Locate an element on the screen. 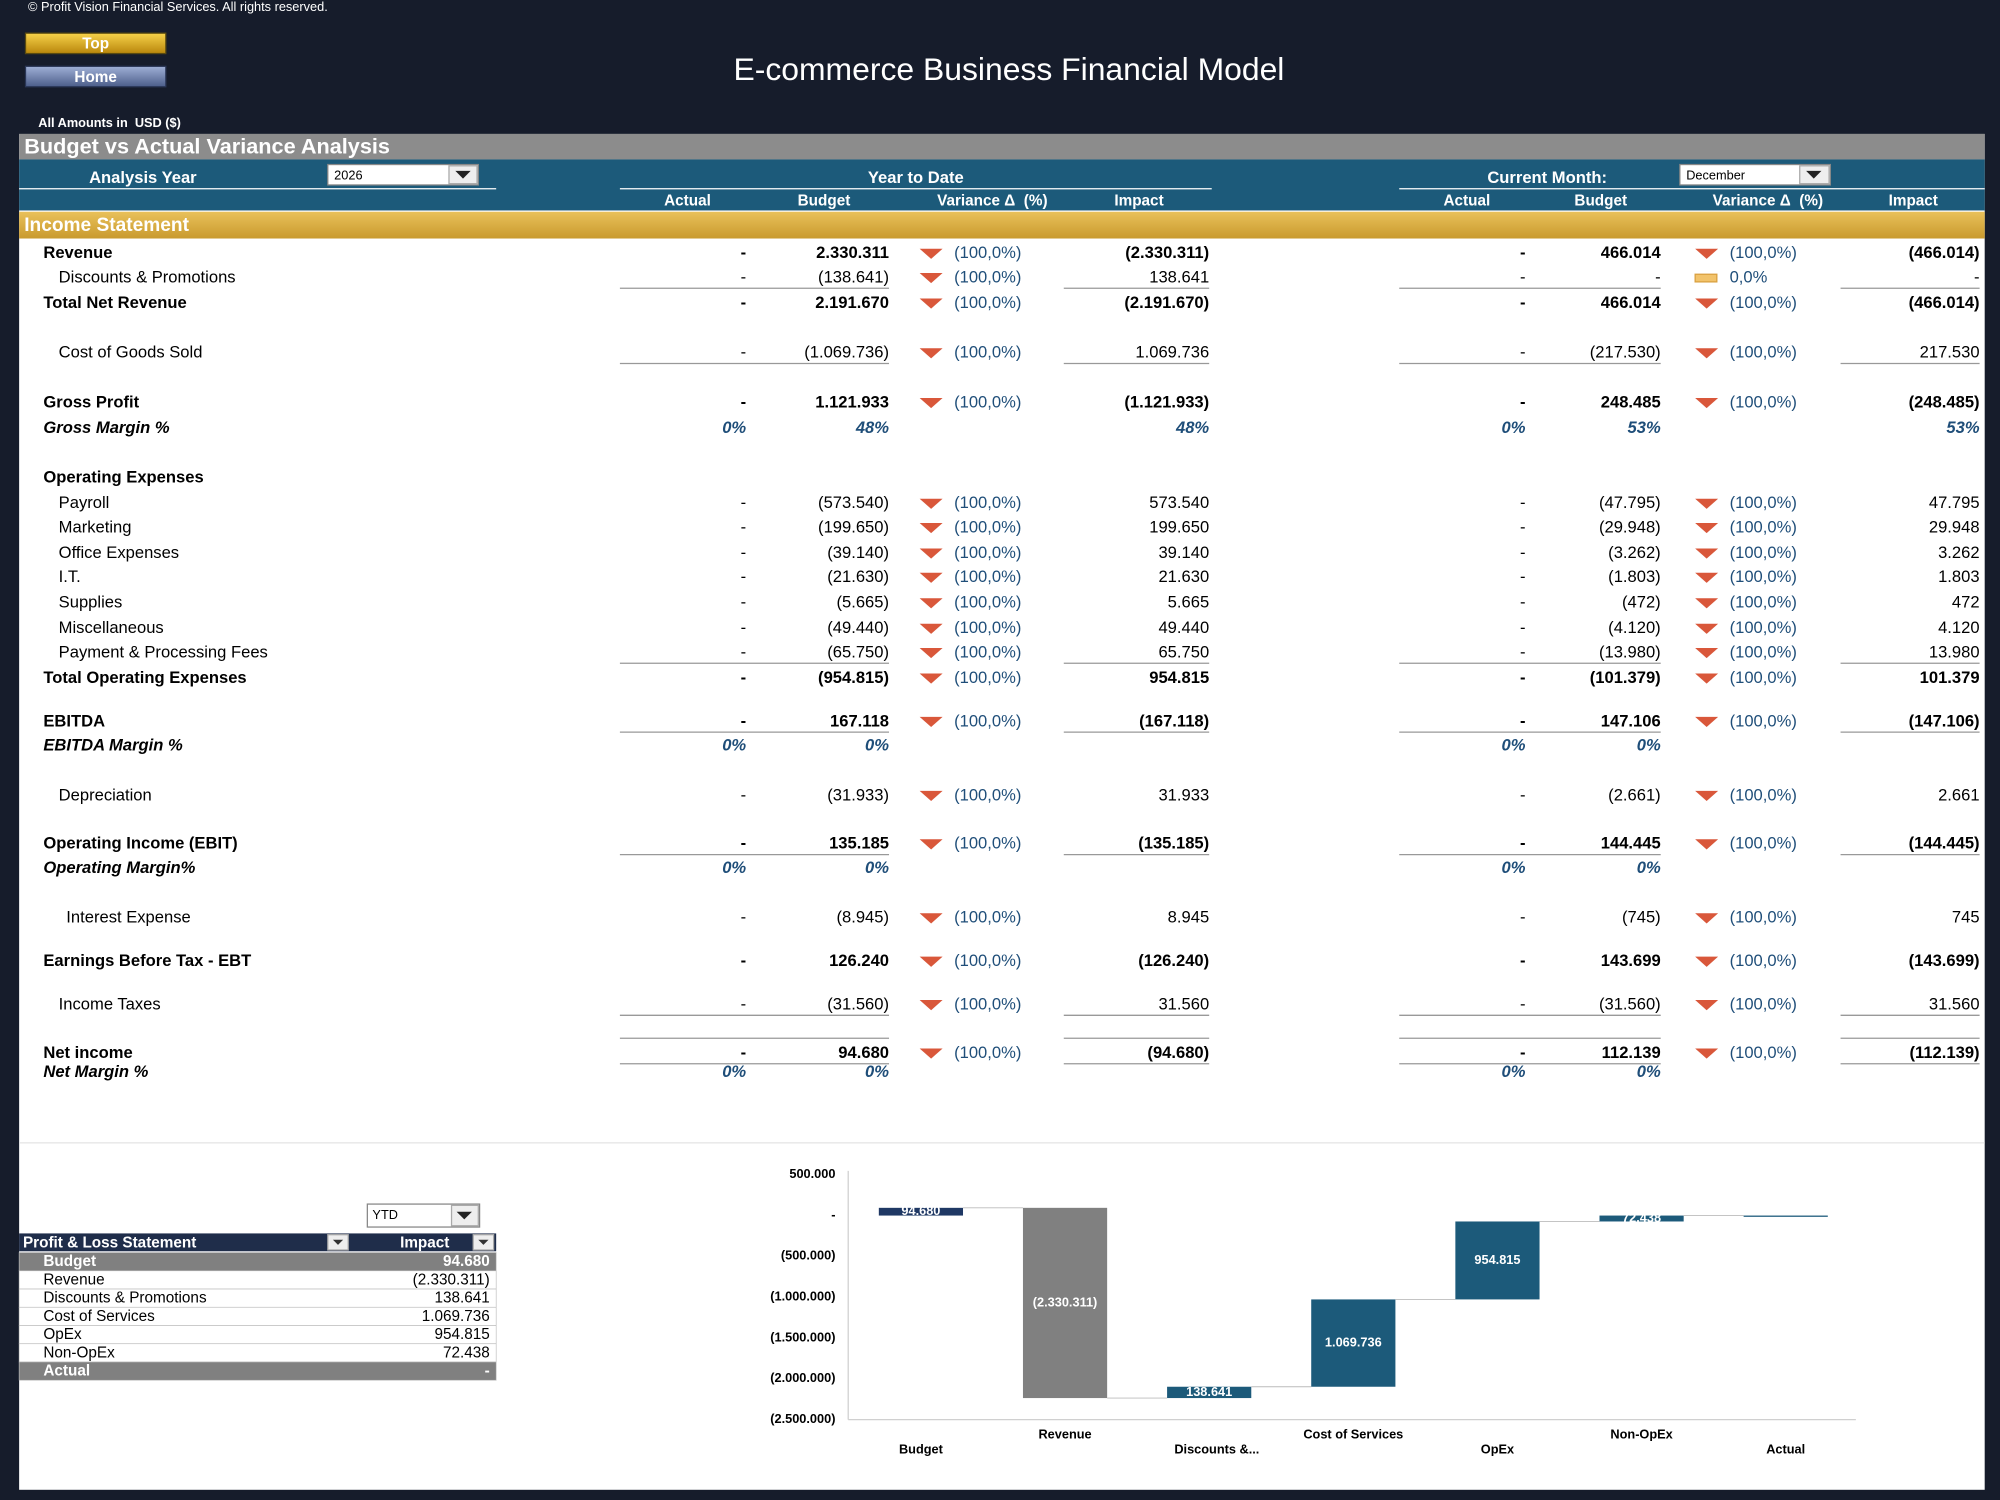 This screenshot has width=2000, height=1500. top-button-label: Top is located at coordinates (95, 44).